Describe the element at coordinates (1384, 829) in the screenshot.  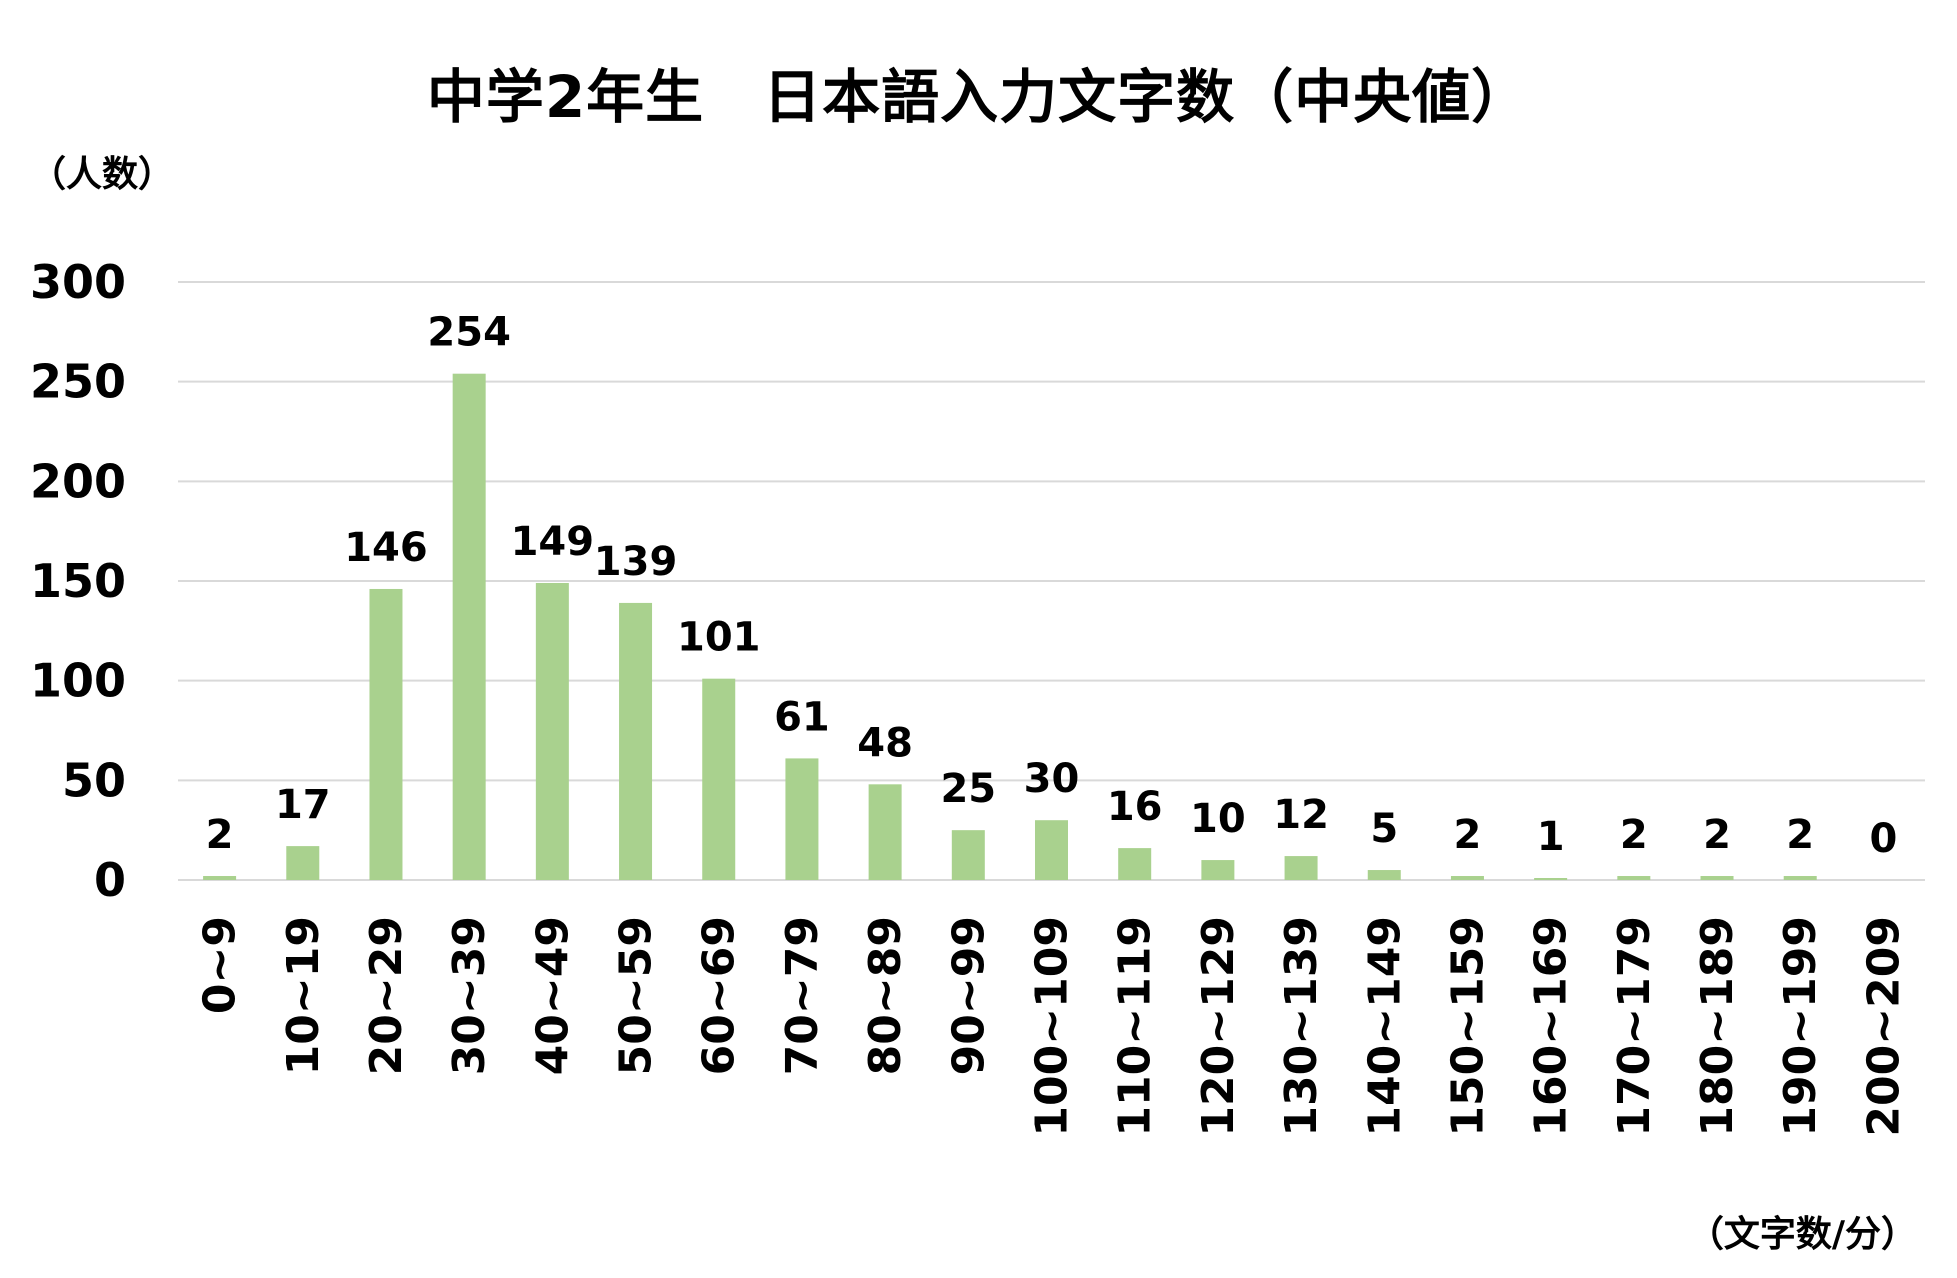
I see `data-label: 5` at that location.